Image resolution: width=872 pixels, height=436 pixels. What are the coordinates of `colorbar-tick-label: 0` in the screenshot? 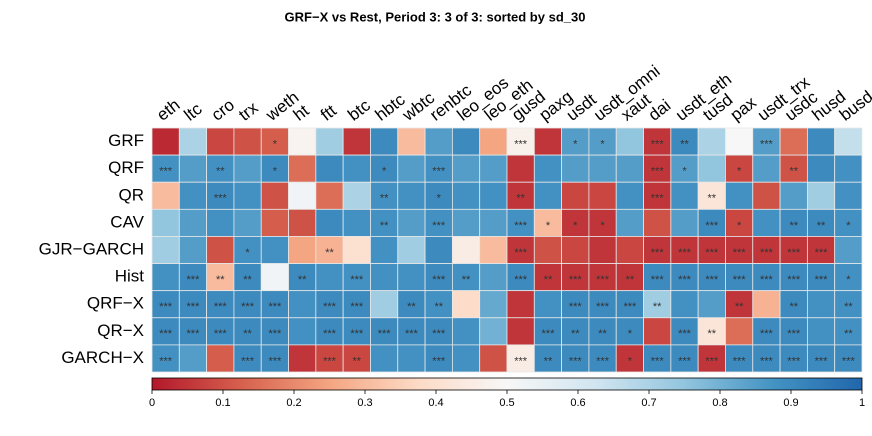 It's located at (152, 403).